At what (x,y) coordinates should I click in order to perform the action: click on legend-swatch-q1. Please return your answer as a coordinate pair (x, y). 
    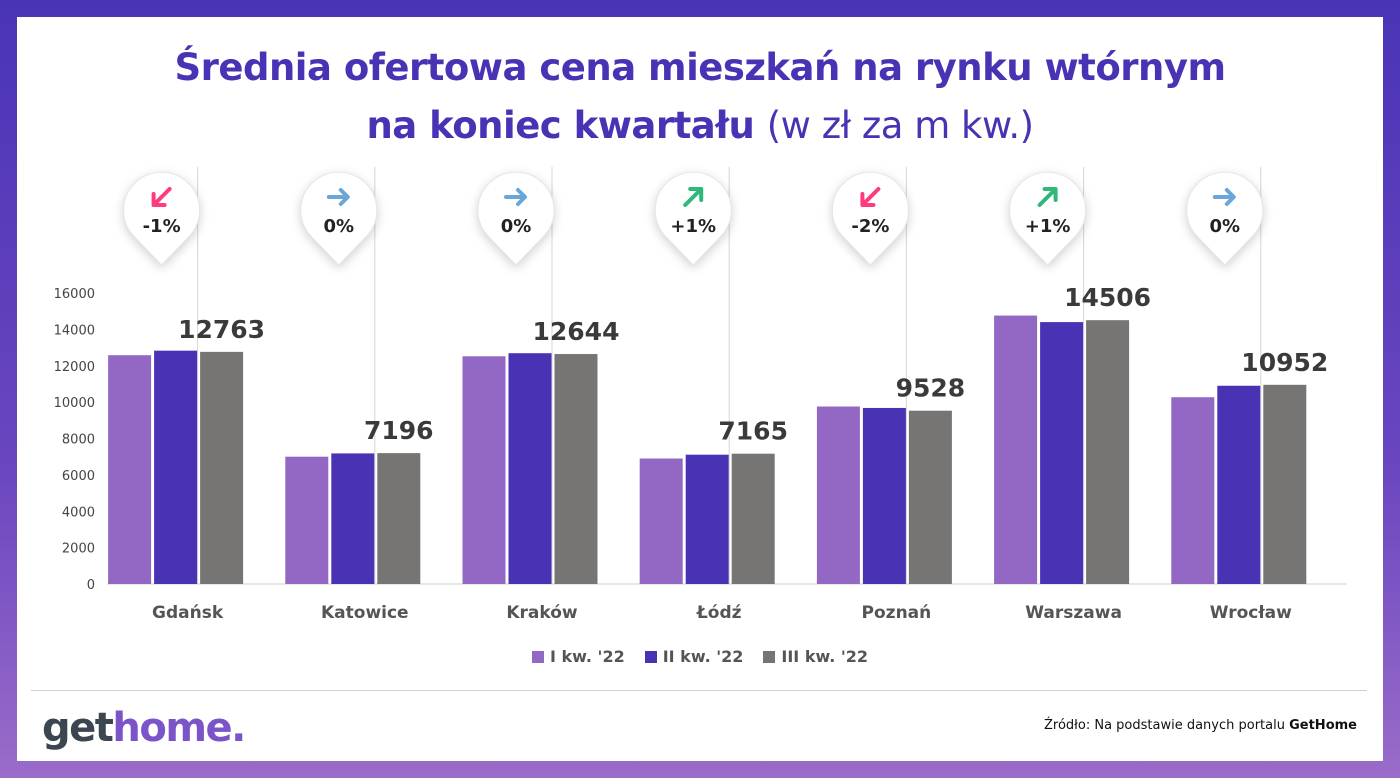
    Looking at the image, I should click on (537, 656).